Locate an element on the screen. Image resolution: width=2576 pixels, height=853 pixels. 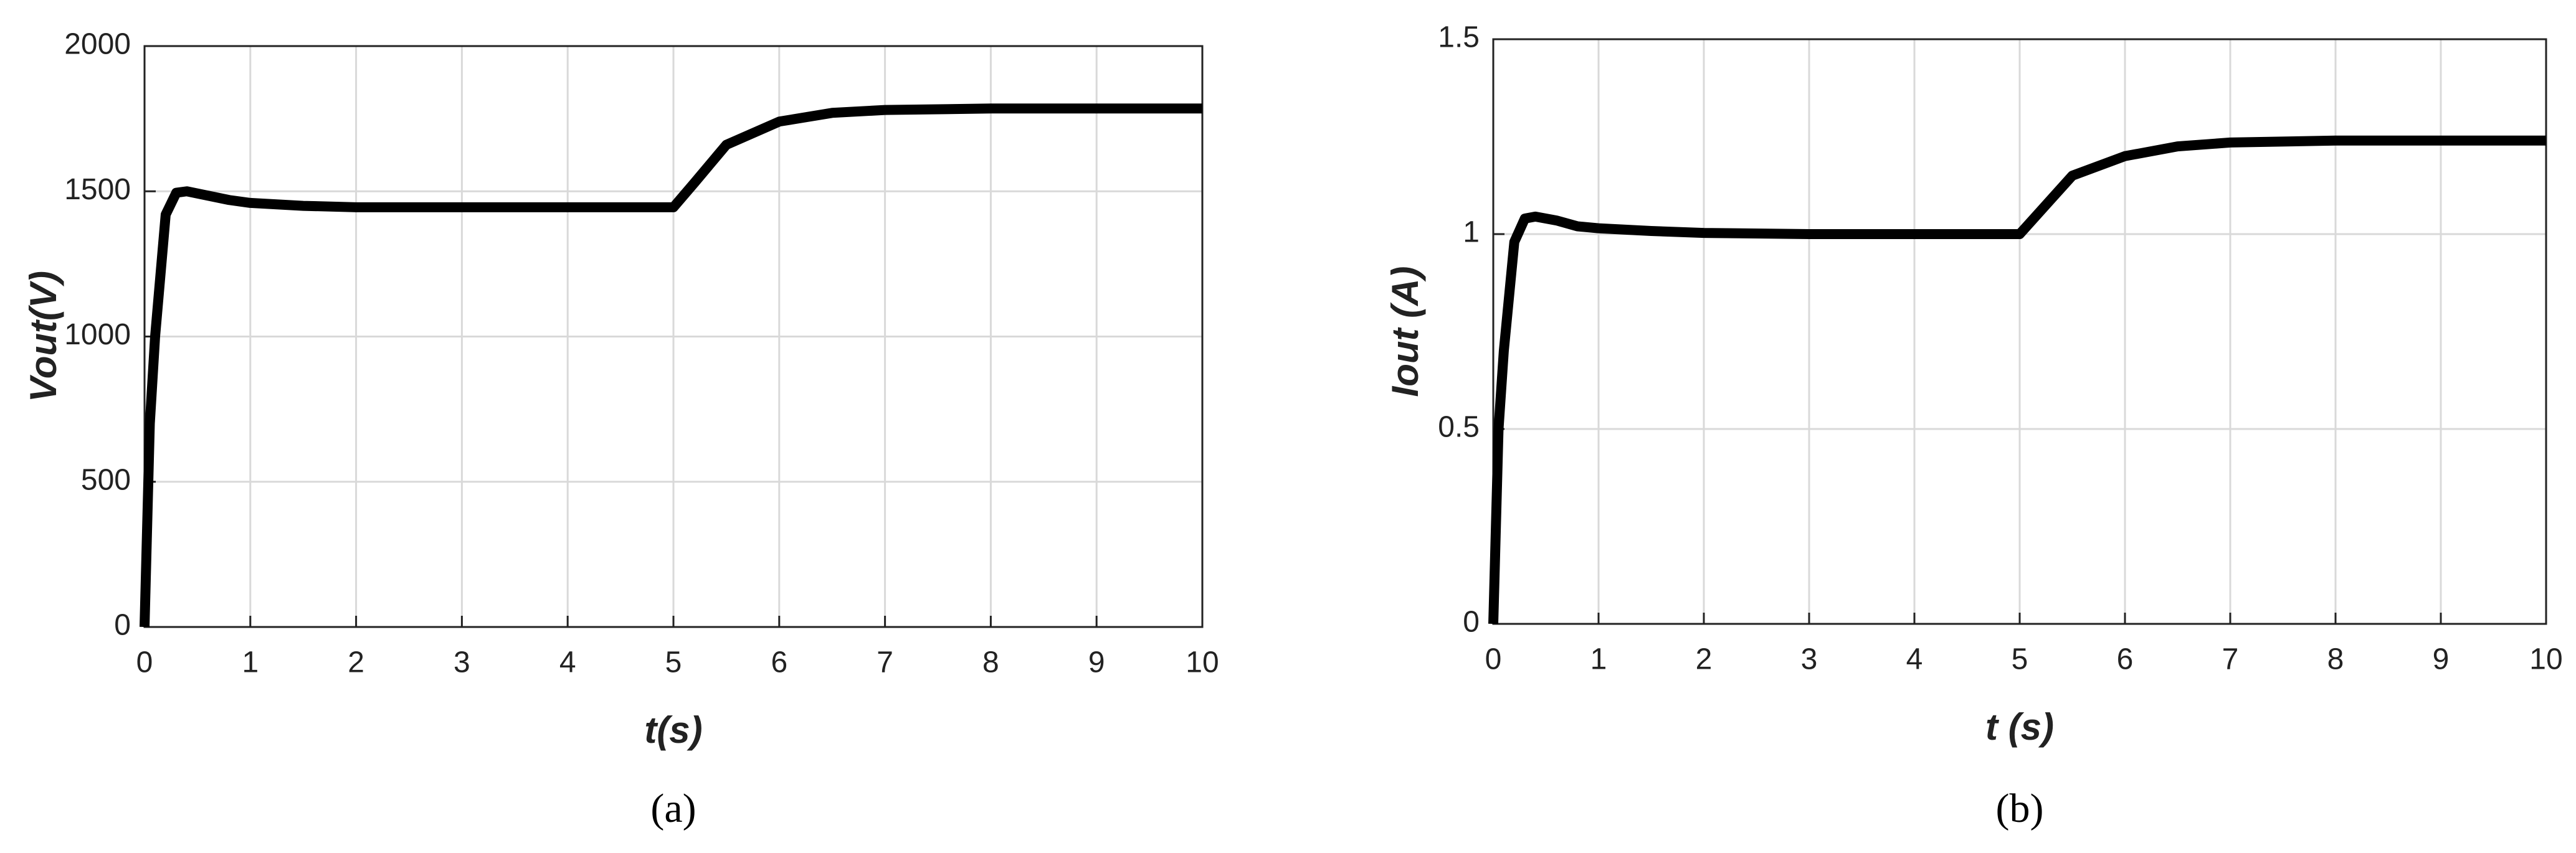
y-tick-label: 1000 is located at coordinates (97, 335).